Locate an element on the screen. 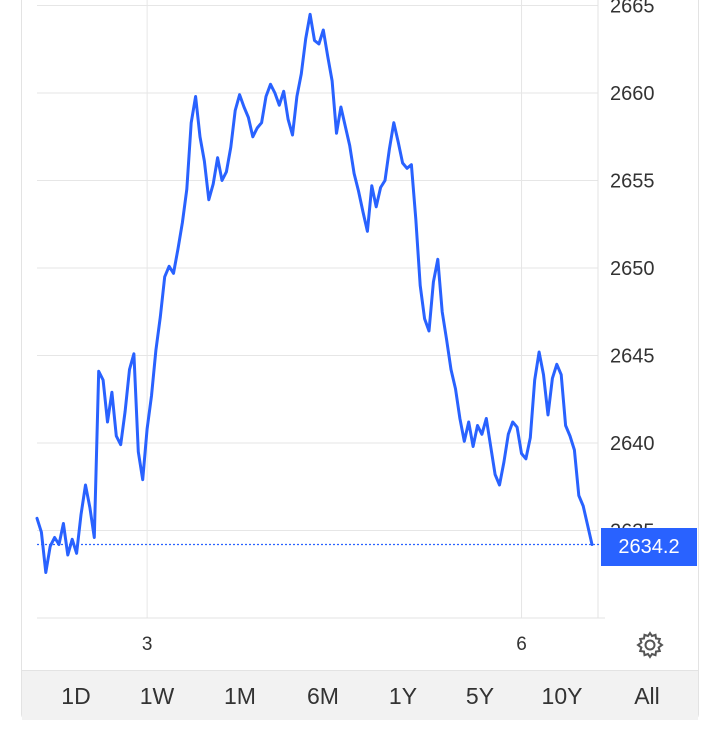 The width and height of the screenshot is (720, 730). x-tick-label: 3 is located at coordinates (147, 644).